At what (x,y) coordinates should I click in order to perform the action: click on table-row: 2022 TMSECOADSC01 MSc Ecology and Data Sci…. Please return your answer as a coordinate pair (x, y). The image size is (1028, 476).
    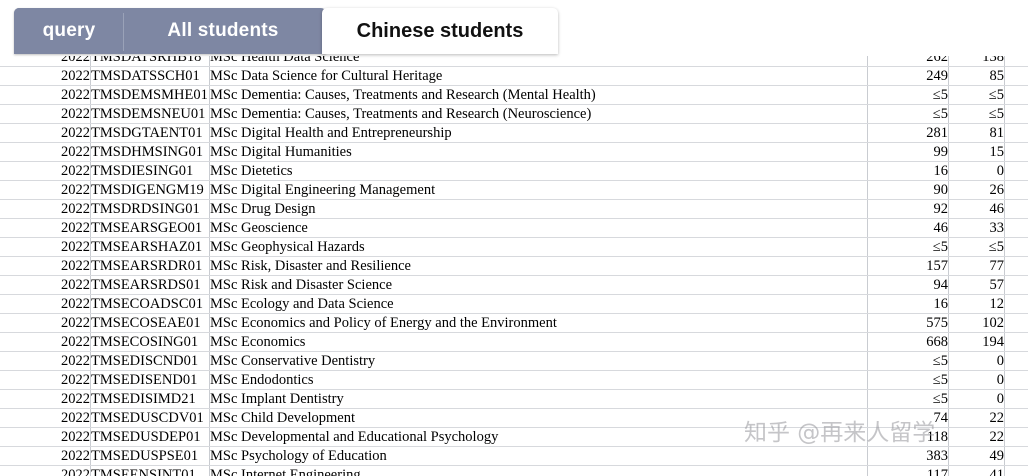
    Looking at the image, I should click on (514, 304).